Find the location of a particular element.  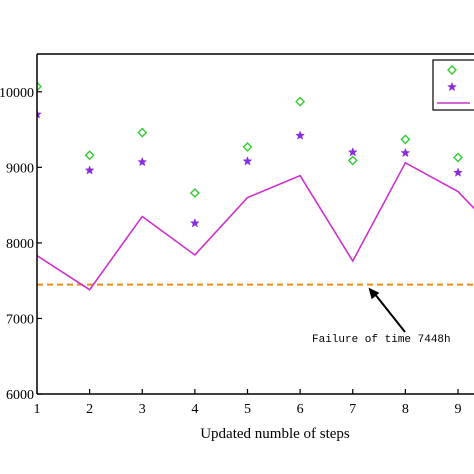

legend-star-sample is located at coordinates (452, 86).